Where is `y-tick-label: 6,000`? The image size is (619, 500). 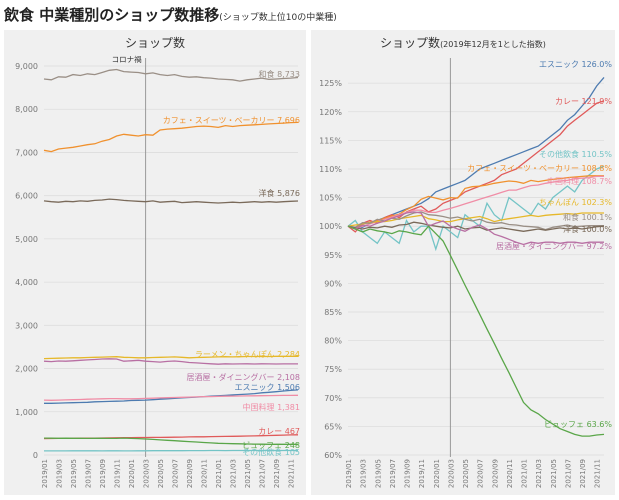
y-tick-label: 6,000 is located at coordinates (26, 196).